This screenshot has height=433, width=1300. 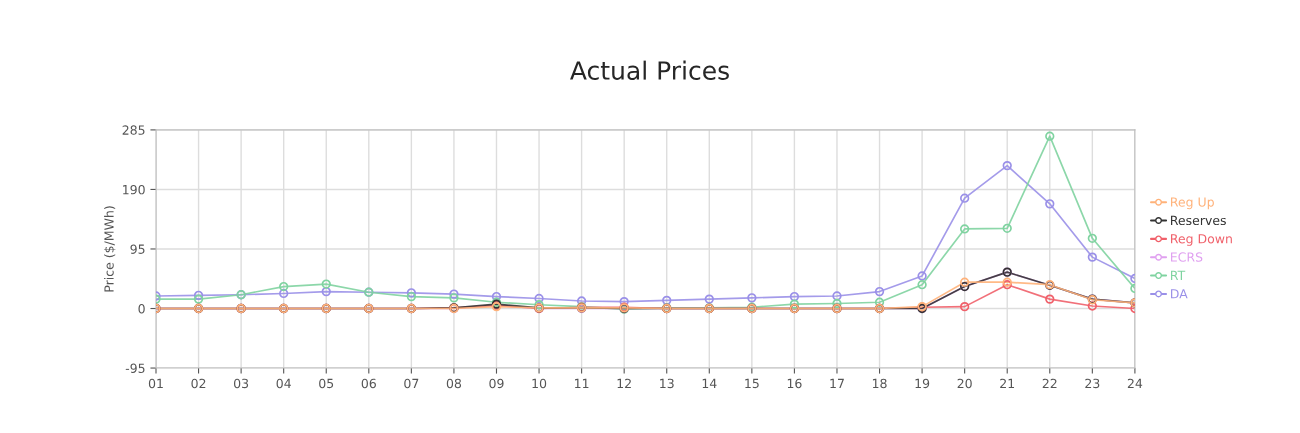 What do you see at coordinates (1179, 294) in the screenshot?
I see `legend-label: DA` at bounding box center [1179, 294].